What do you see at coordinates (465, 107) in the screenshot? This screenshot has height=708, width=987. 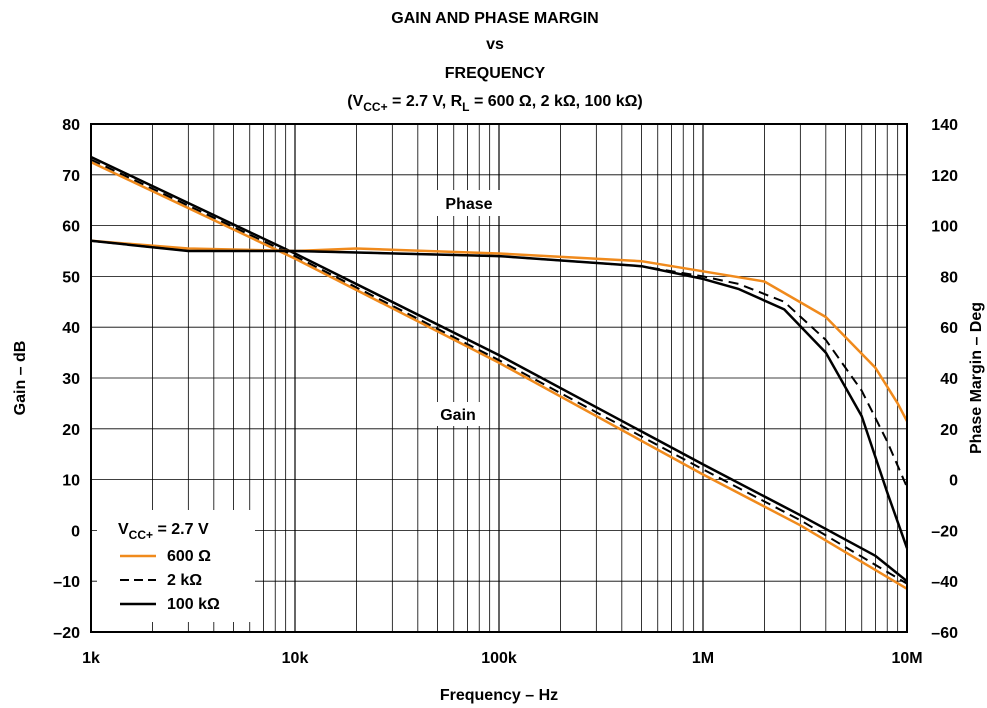 I see `title-line-4-sub-2: L` at bounding box center [465, 107].